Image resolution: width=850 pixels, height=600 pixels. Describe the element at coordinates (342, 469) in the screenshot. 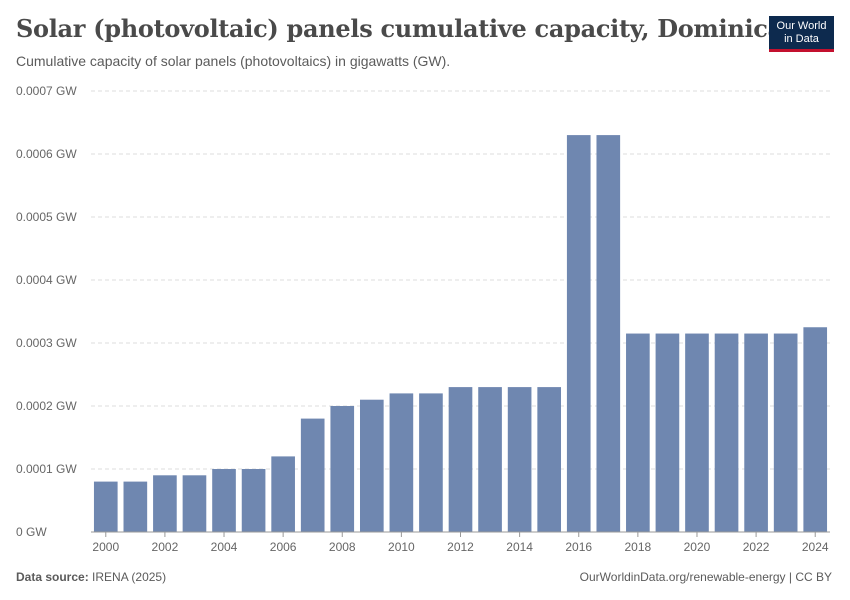

I see `bar-2008: 2008: 0.0002 GW` at that location.